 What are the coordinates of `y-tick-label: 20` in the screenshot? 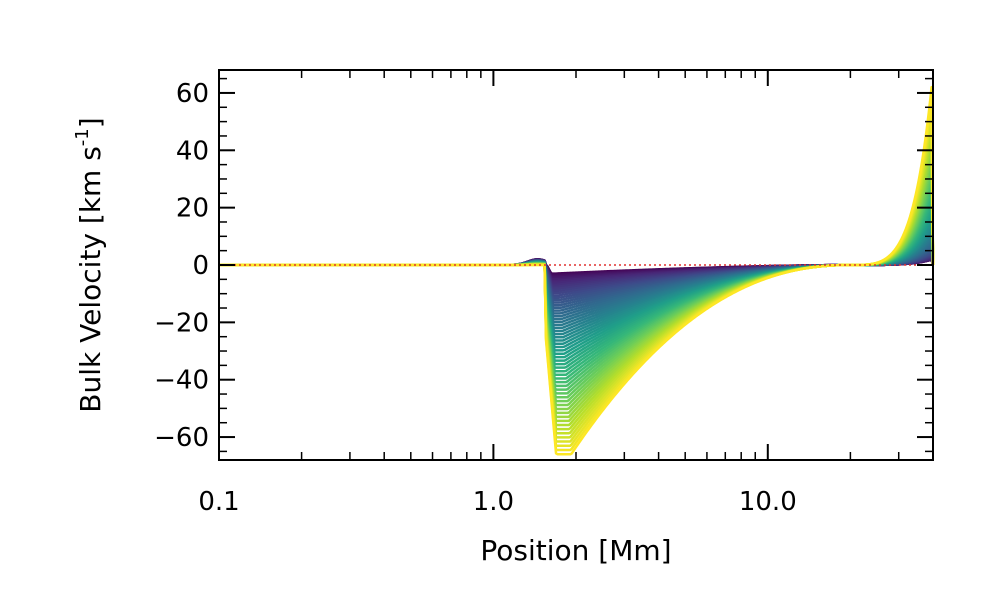 It's located at (192, 209).